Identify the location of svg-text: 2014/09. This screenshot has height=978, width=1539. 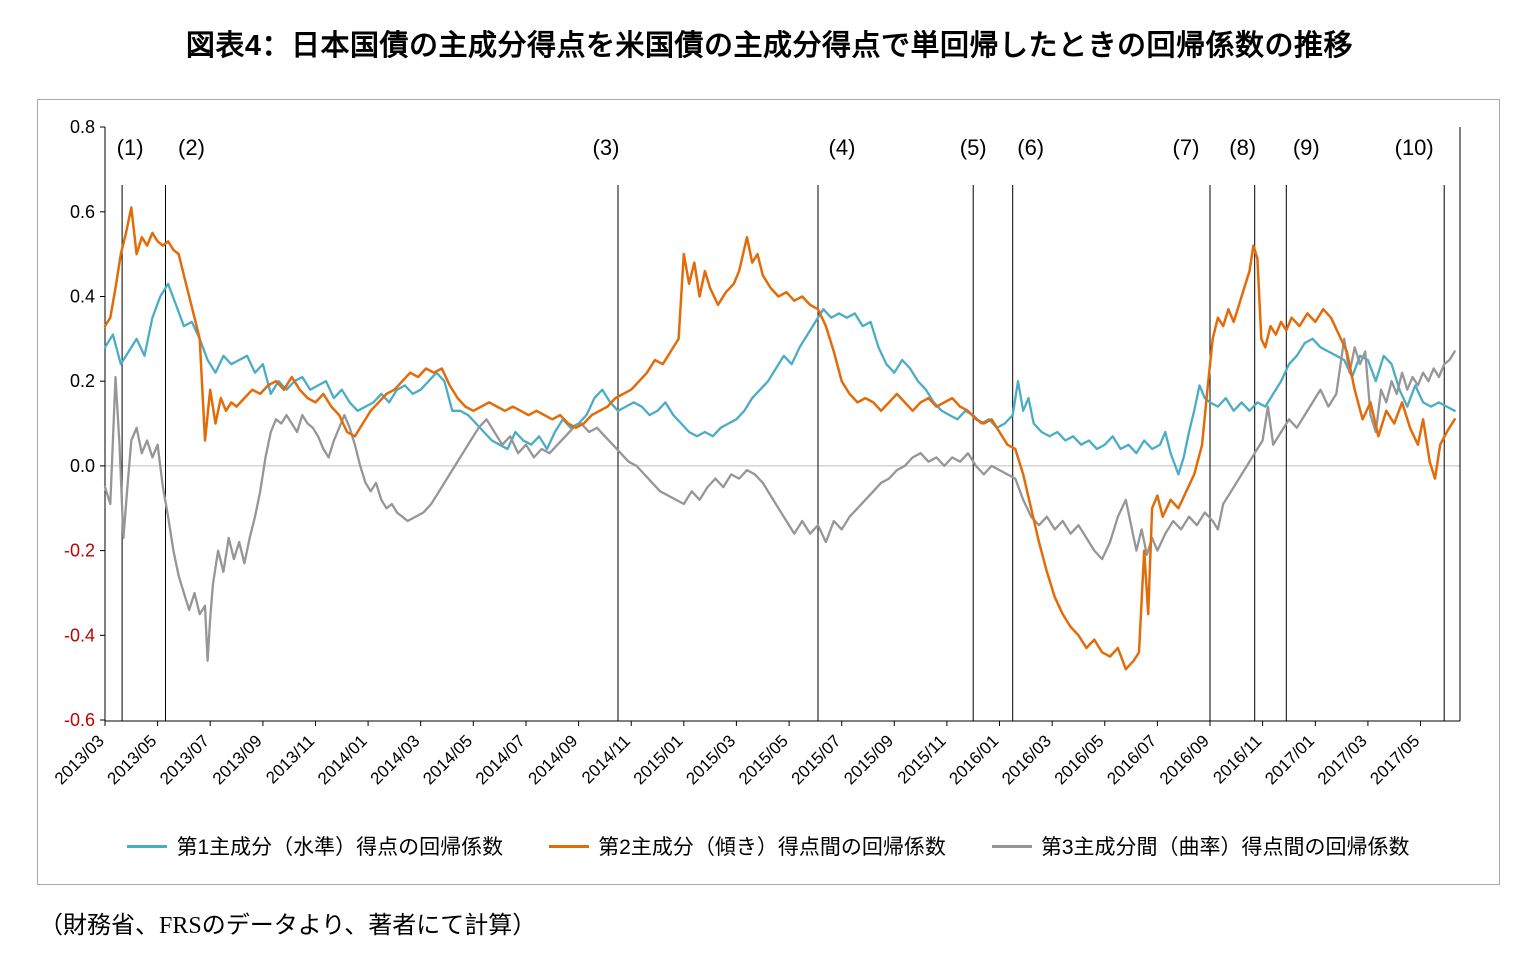
(553, 759).